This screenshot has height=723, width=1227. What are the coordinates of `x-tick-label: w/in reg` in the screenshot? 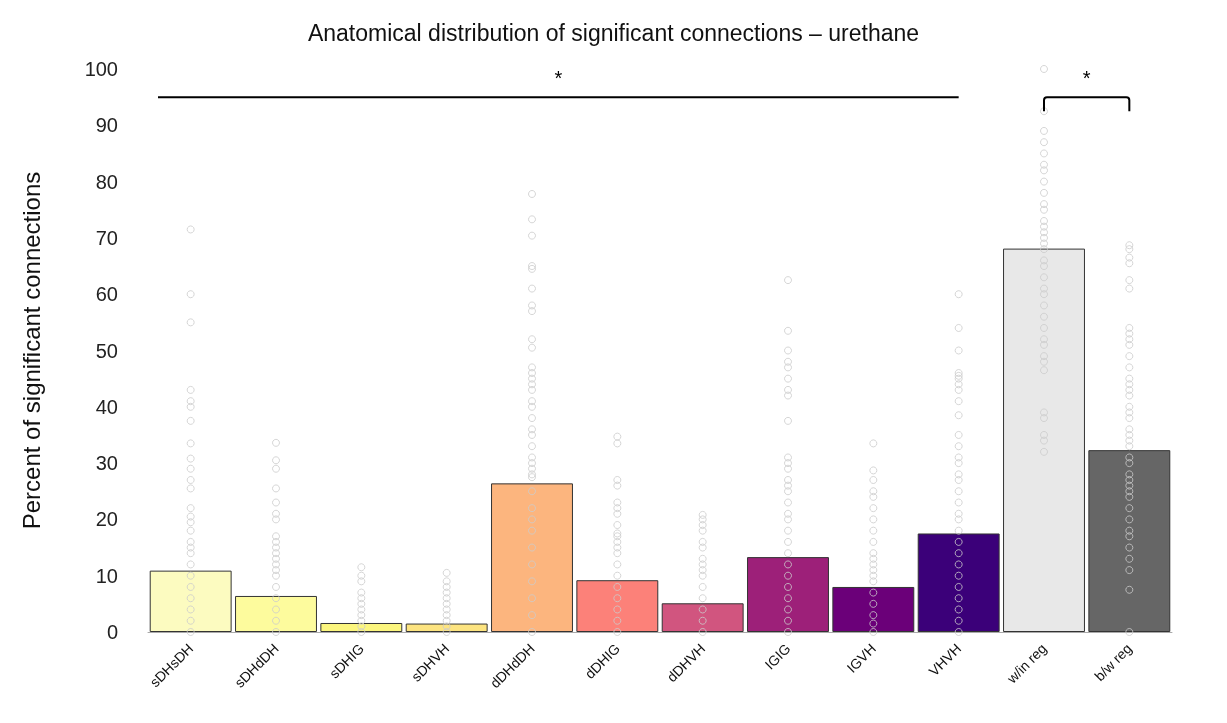 It's located at (1026, 663).